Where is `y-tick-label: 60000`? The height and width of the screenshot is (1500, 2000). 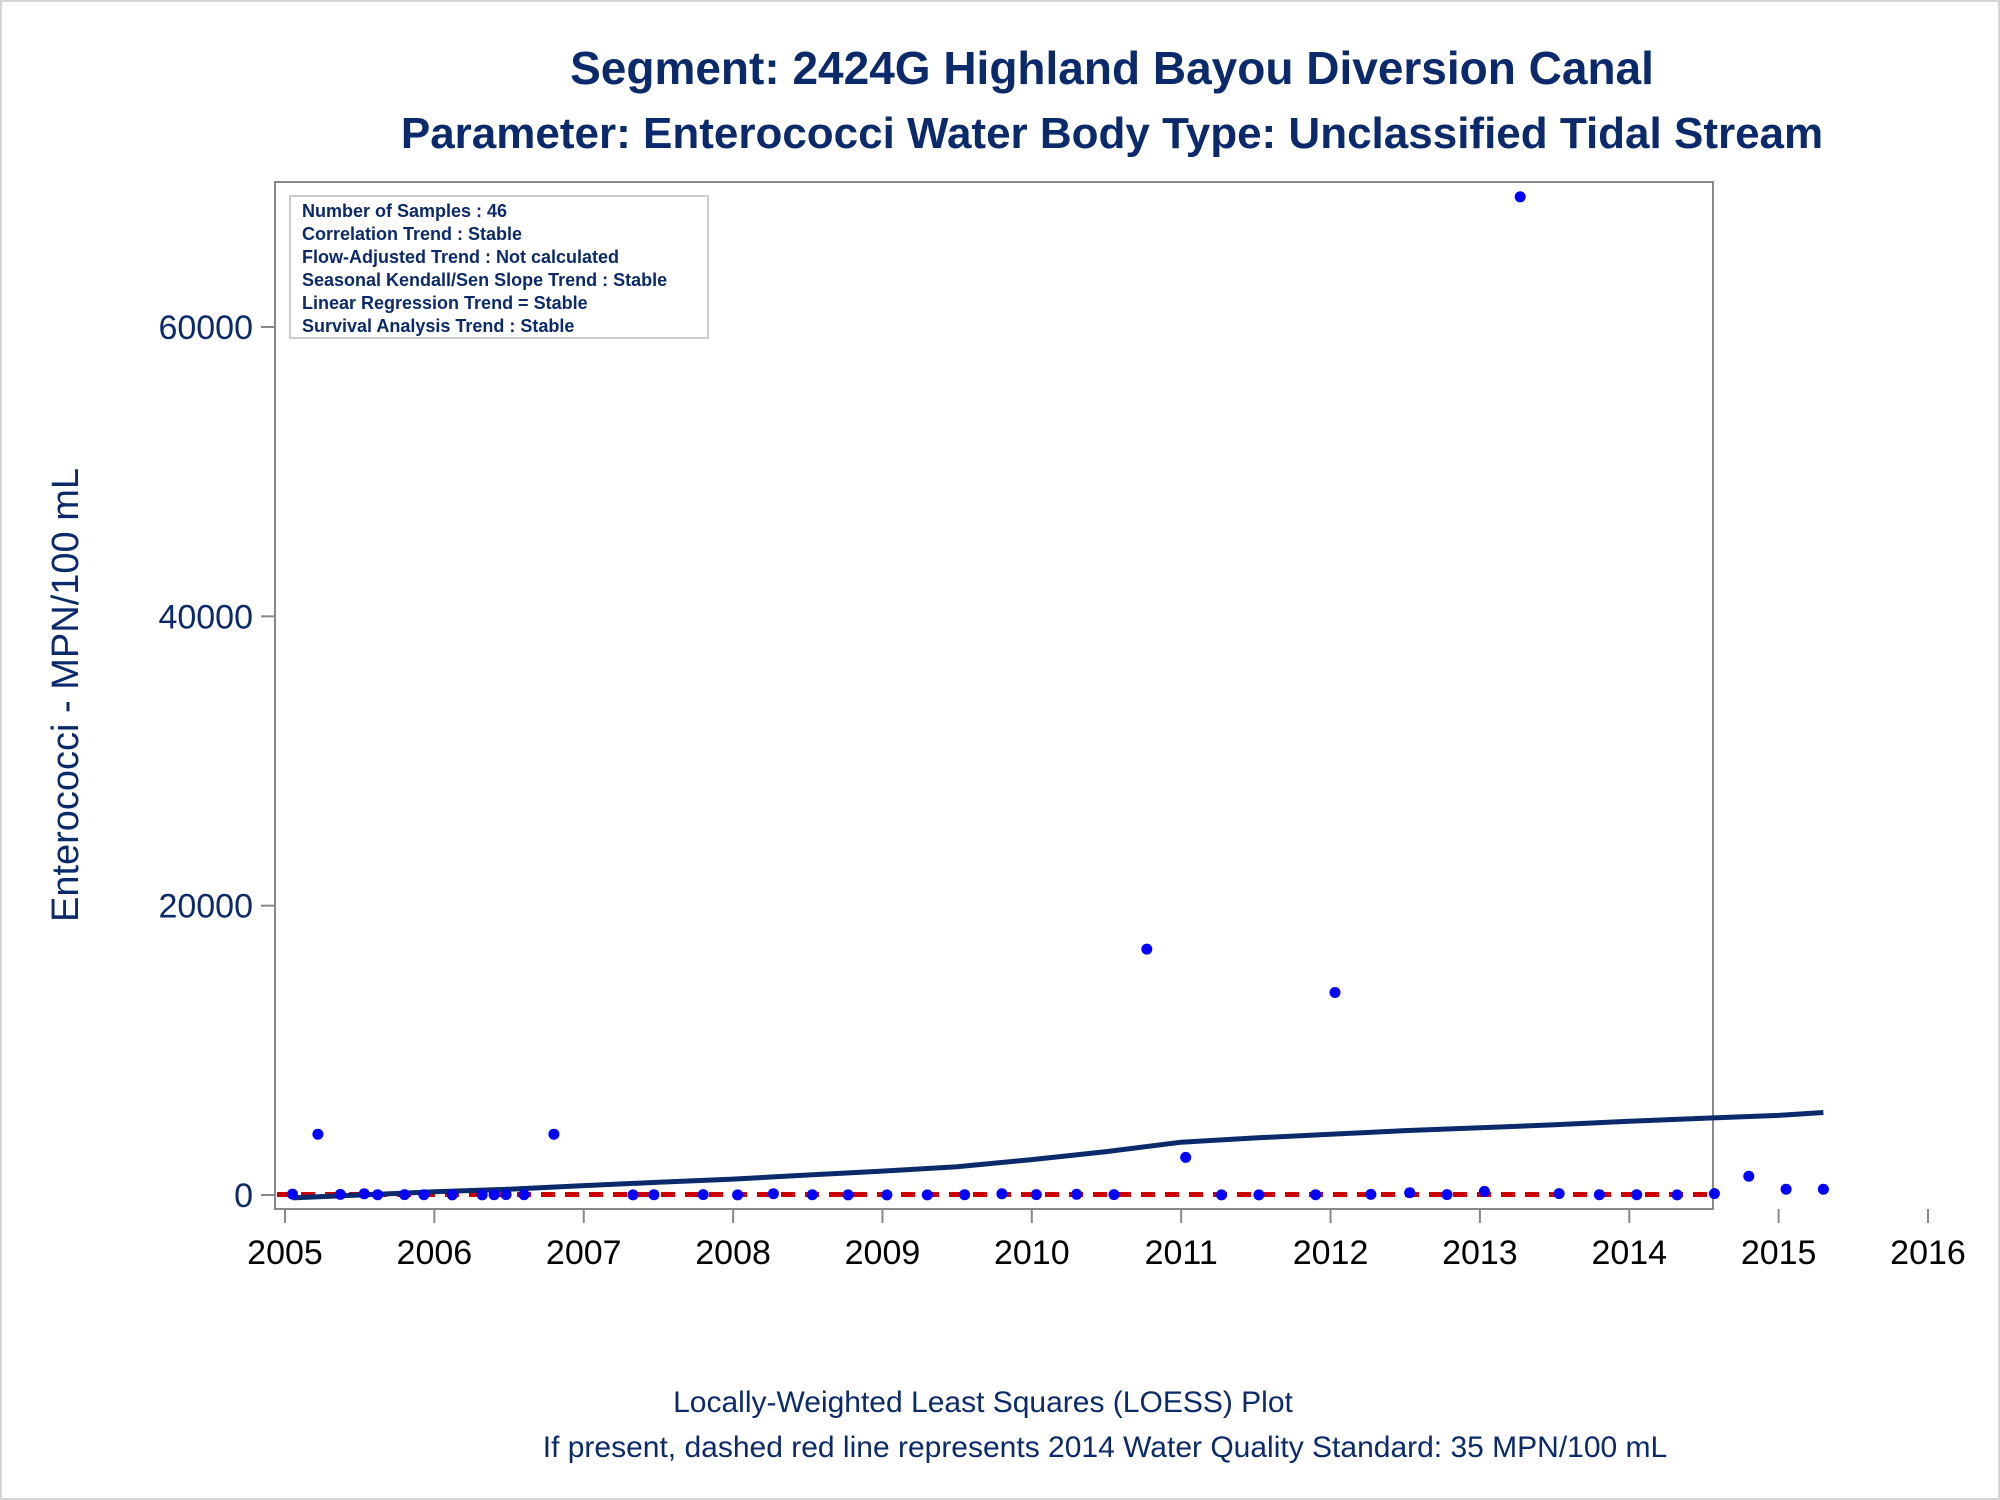
y-tick-label: 60000 is located at coordinates (205, 328).